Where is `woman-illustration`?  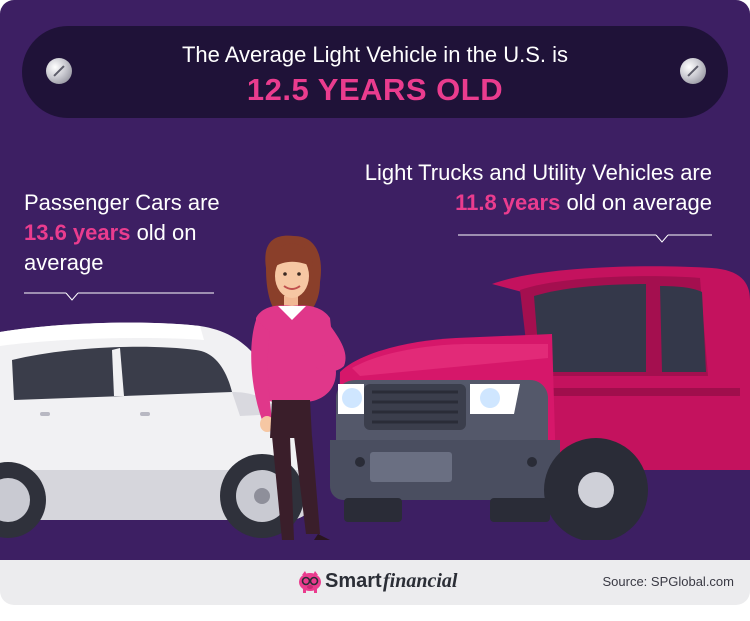
woman-illustration is located at coordinates (298, 391).